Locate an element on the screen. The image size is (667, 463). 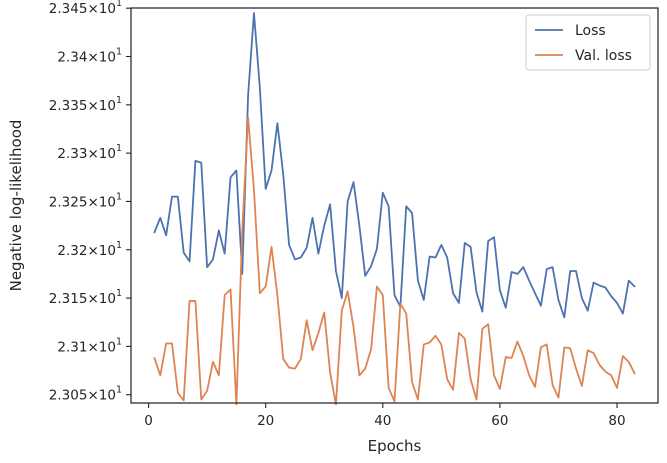
y-tick-label: 2.315×10¹ is located at coordinates (85, 297).